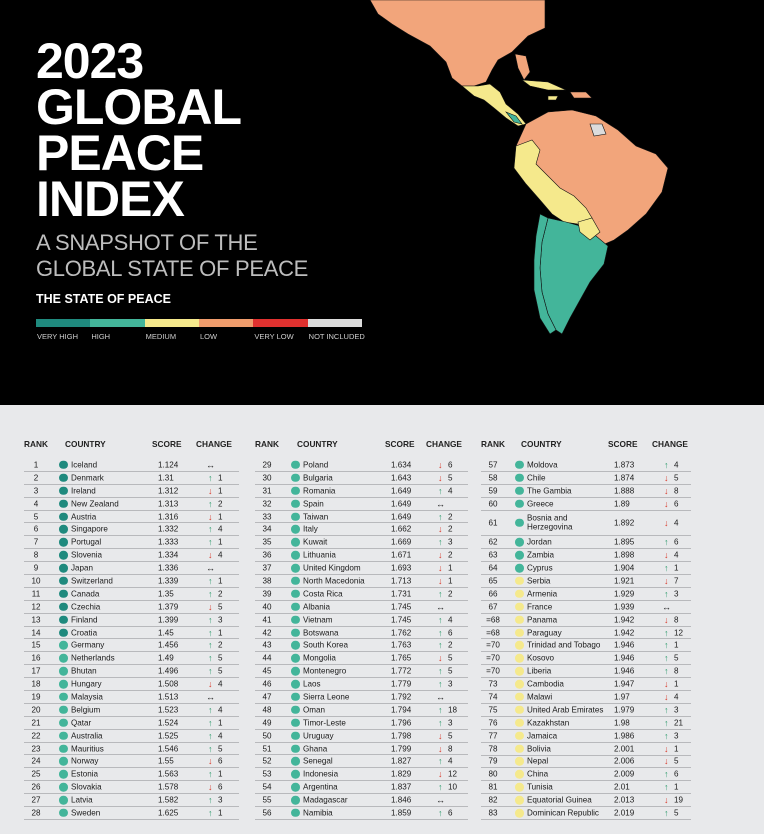 The width and height of the screenshot is (764, 834). I want to click on rank-cell: 9, so click(36, 568).